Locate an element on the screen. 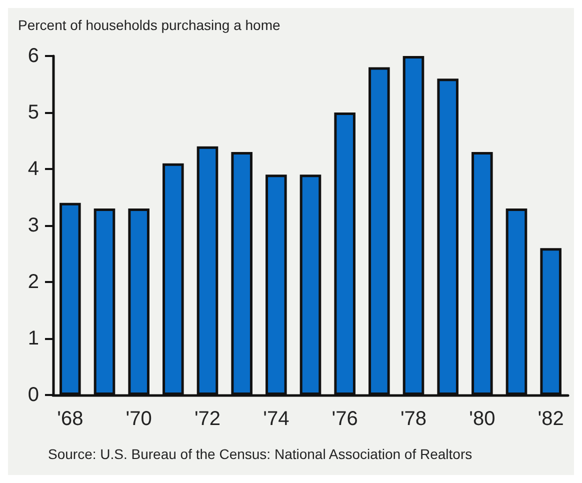 Image resolution: width=582 pixels, height=483 pixels. source-note: Source: U.S. Bureau of the Census: National Association of Realtors is located at coordinates (260, 454).